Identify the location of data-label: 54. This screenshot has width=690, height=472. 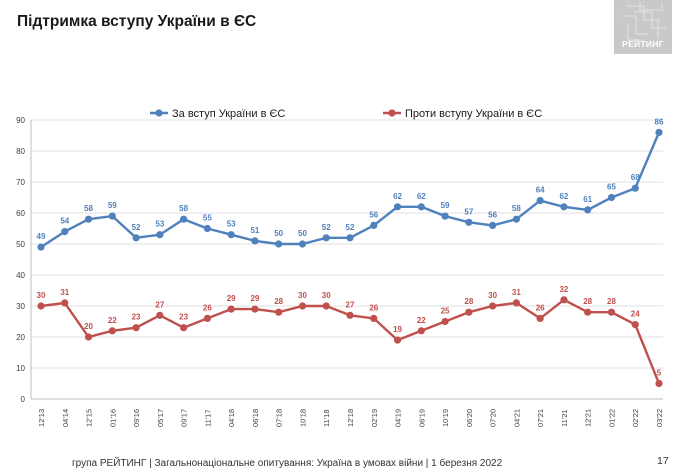
(64, 221).